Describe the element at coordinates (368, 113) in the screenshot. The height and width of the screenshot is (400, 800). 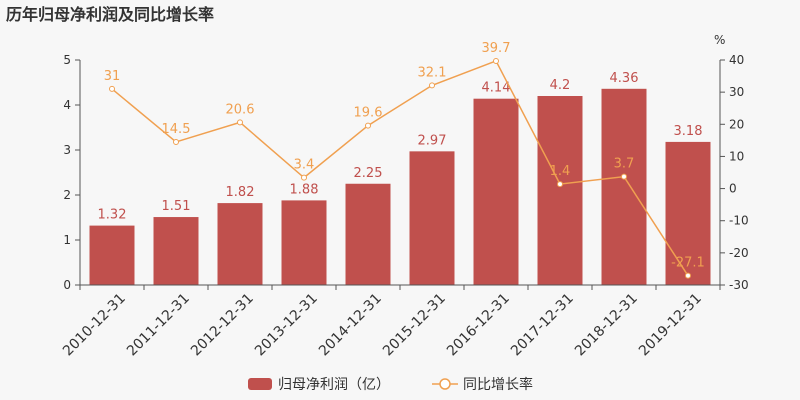
I see `line-value-label: 19.6` at that location.